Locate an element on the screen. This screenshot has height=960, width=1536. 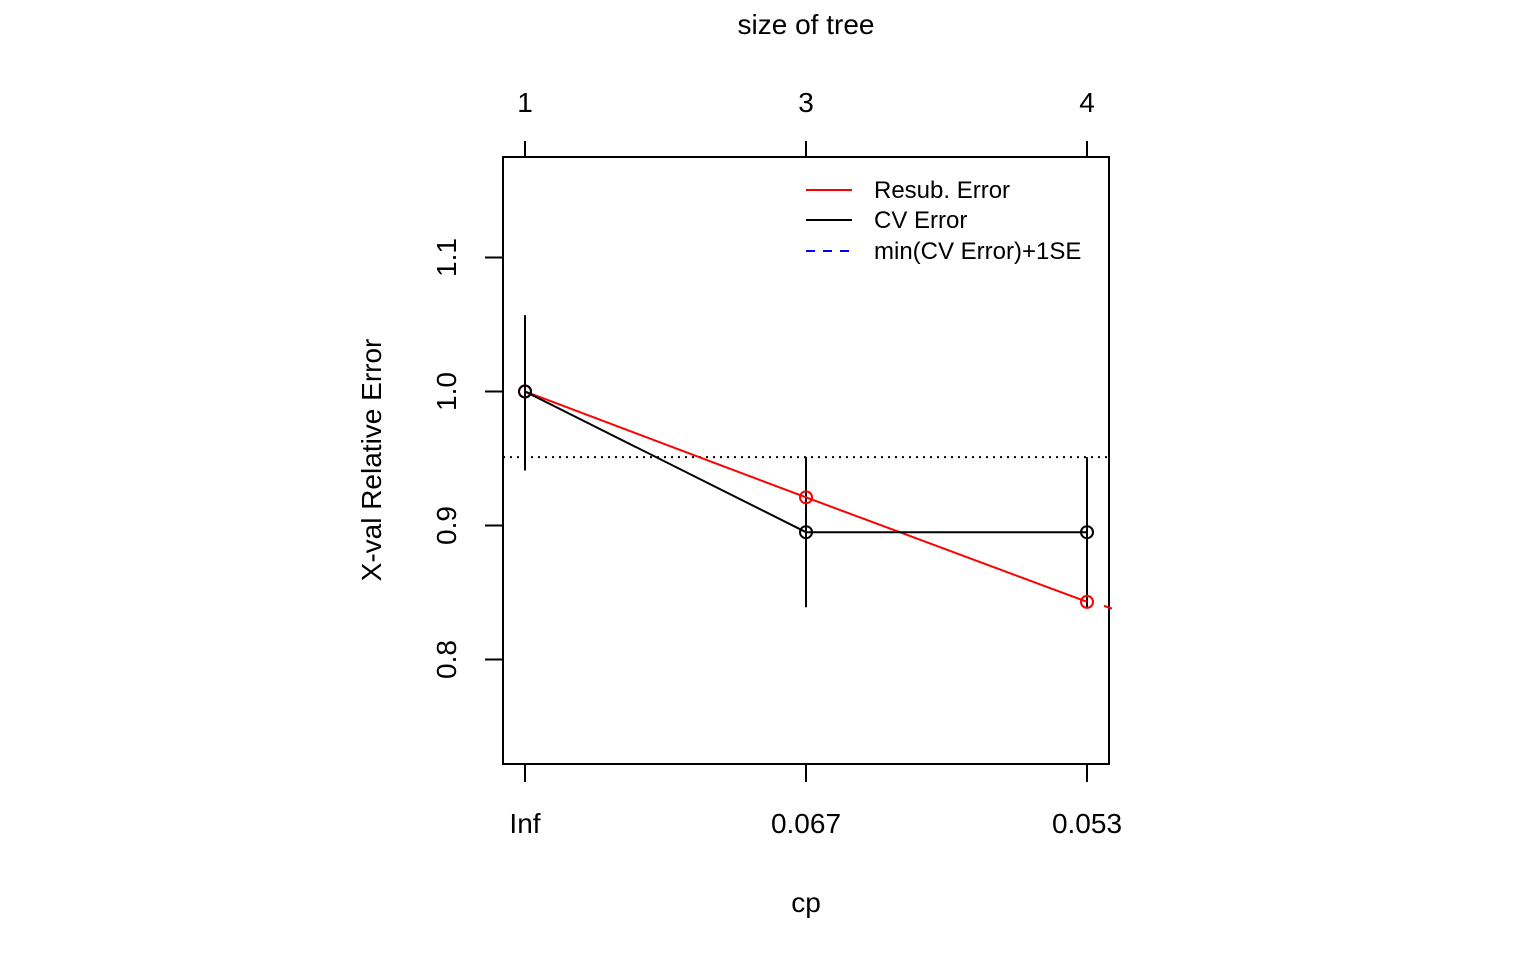
errorbar-layer is located at coordinates (806, 461).